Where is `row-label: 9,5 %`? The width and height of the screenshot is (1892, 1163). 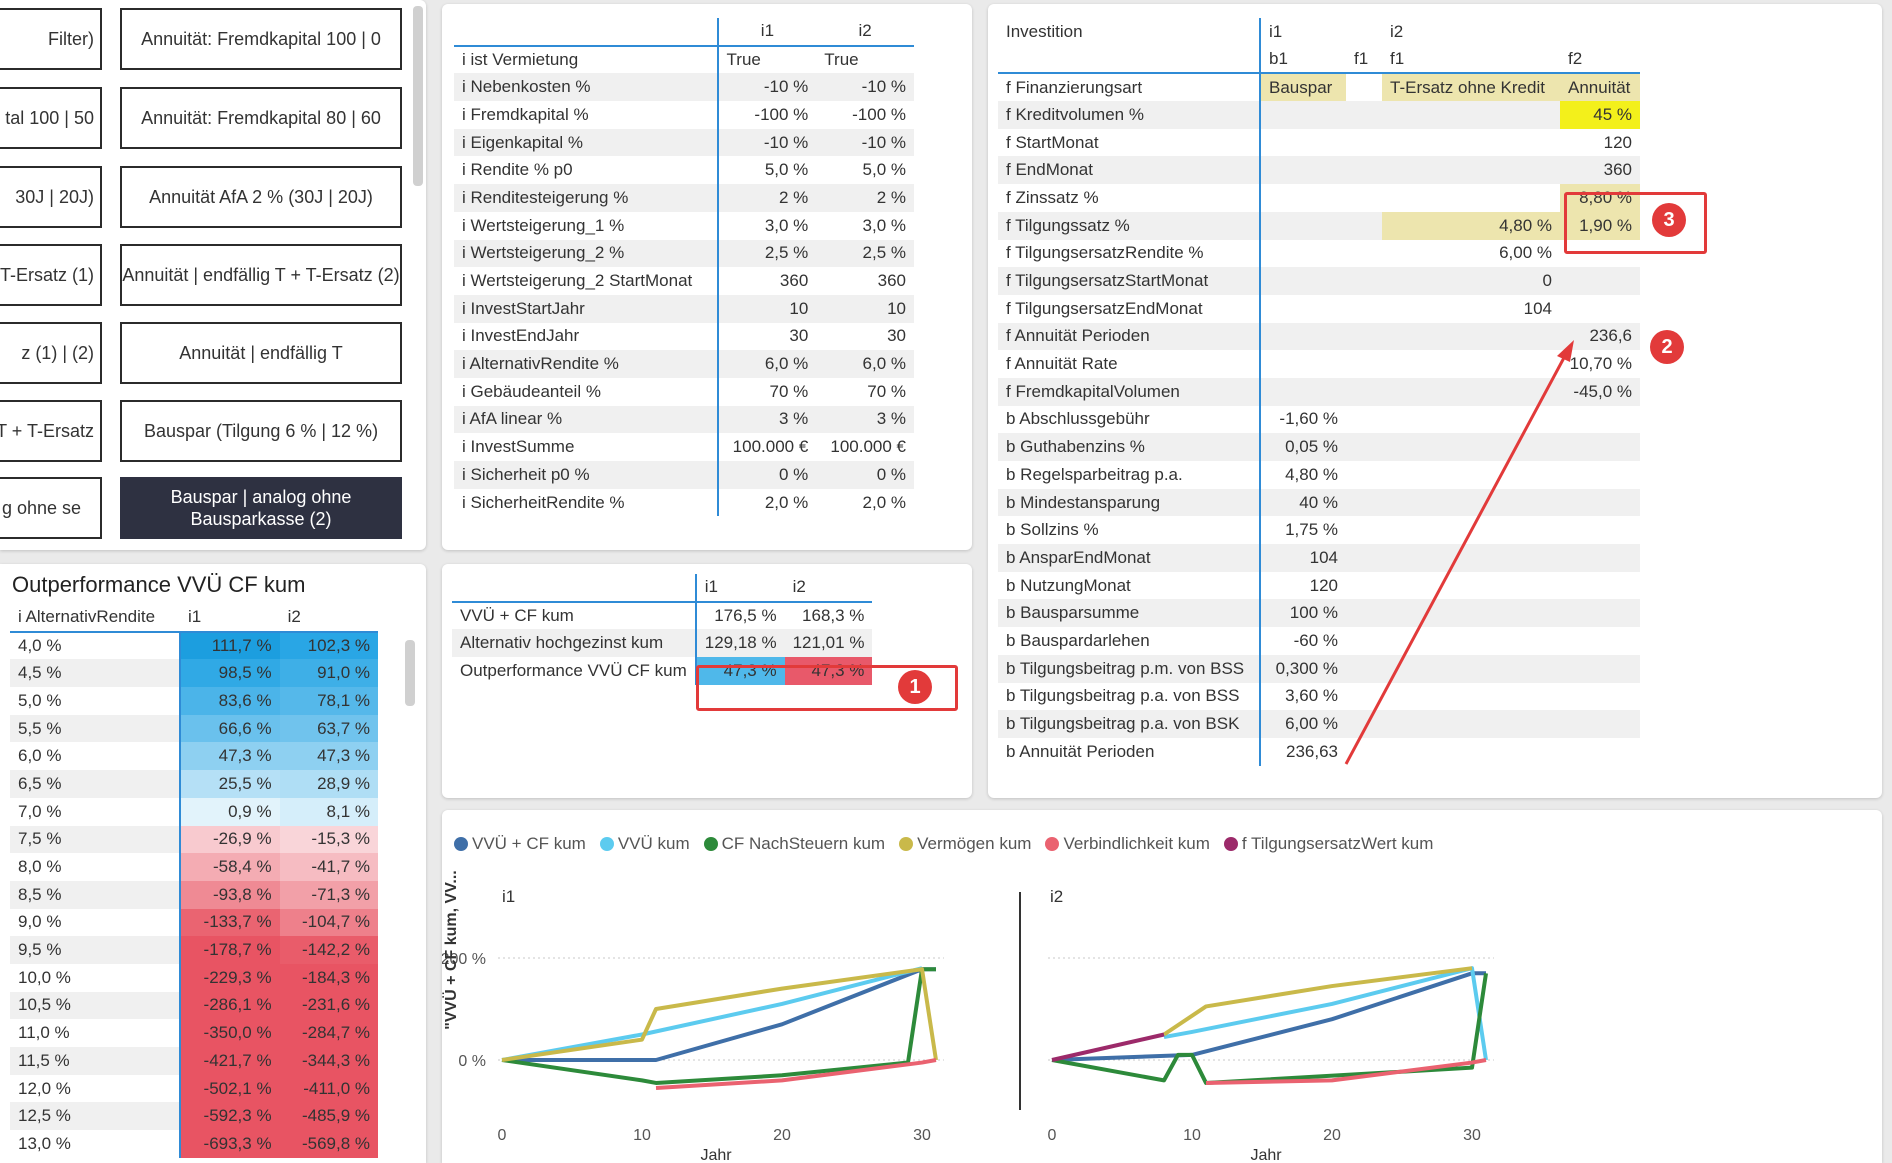 row-label: 9,5 % is located at coordinates (95, 950).